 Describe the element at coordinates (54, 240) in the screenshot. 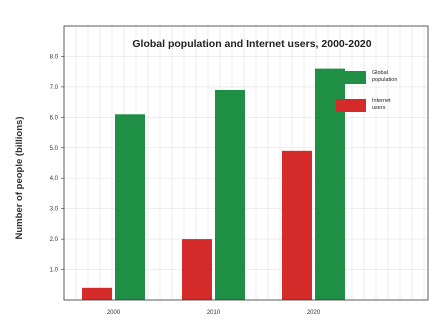

I see `y-tick-label: 2.0` at that location.